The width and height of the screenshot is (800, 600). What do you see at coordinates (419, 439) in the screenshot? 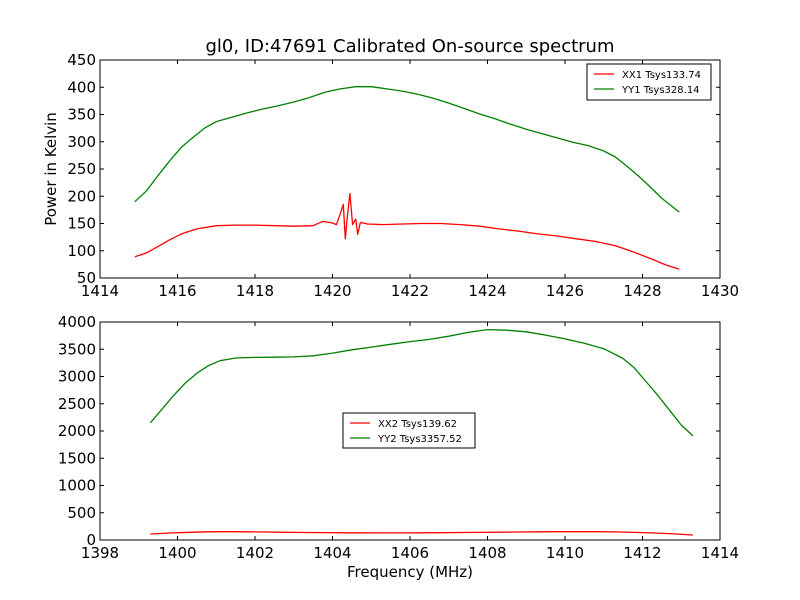
I see `legend-label-yy2: YY2 Tsys3357.52` at bounding box center [419, 439].